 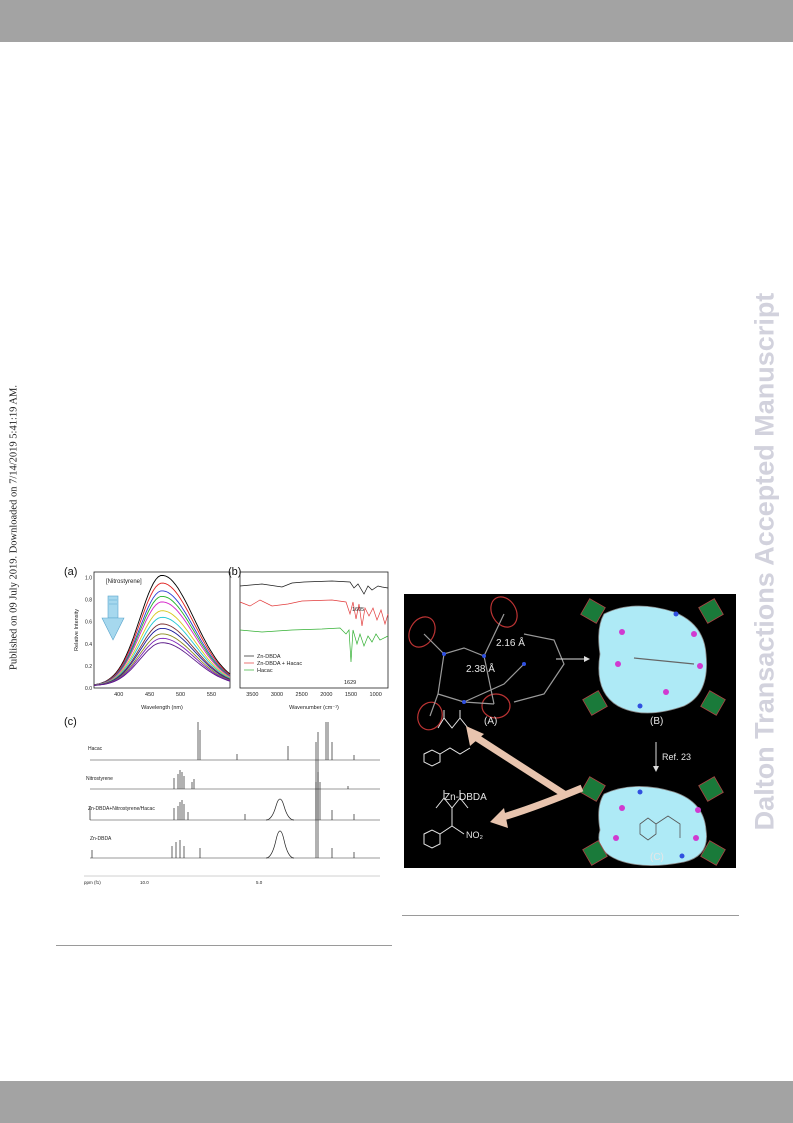 I want to click on figure-right: 2.38 Å 2.16 Å (A) (B), so click(x=570, y=731).